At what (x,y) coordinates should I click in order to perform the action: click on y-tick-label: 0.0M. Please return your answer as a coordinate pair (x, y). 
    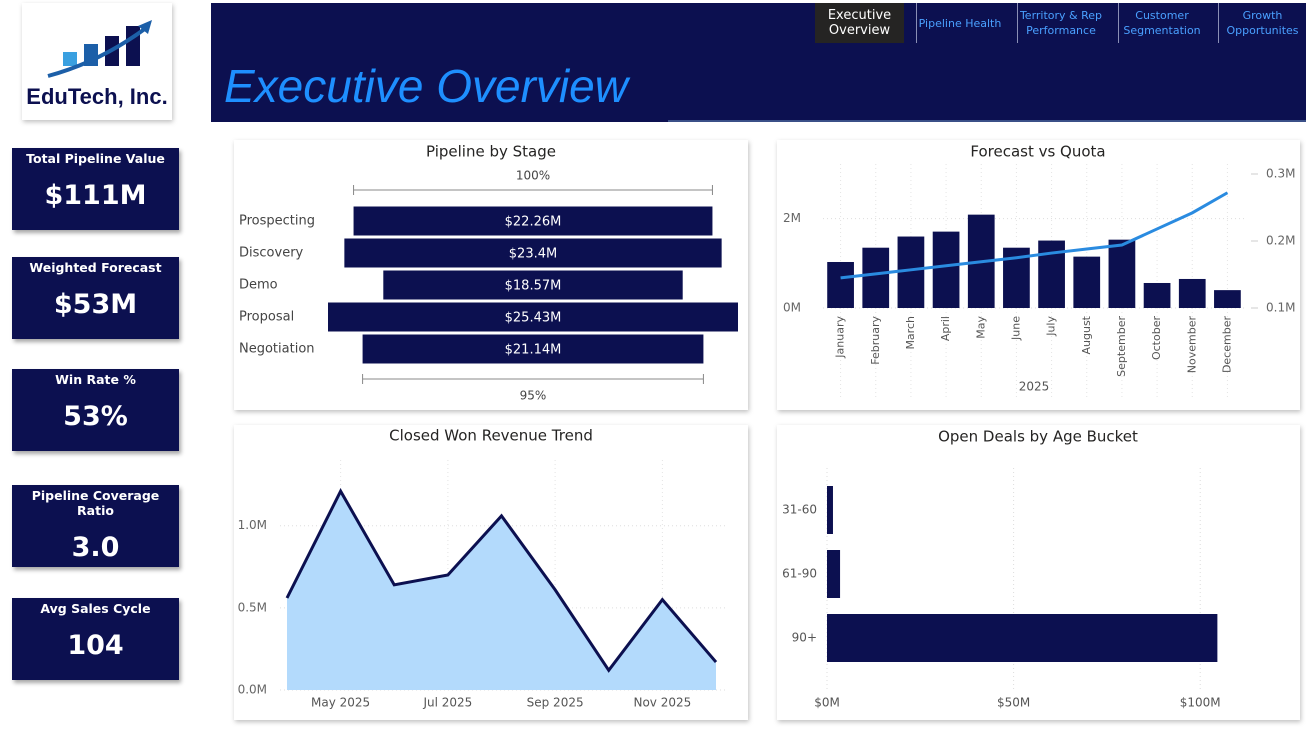
    Looking at the image, I should click on (252, 690).